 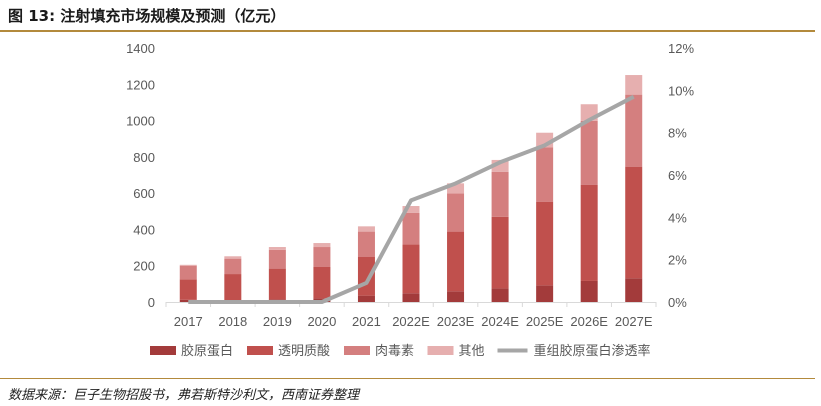 I want to click on y-tick-label: 1000, so click(x=140, y=121).